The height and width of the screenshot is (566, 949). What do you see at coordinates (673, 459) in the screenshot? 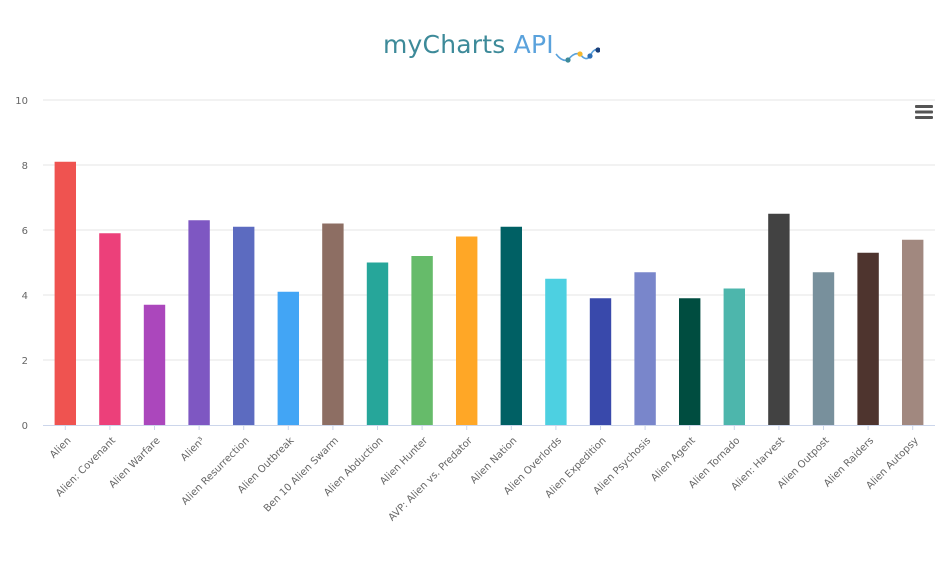
I see `x-tick-label: Alien Agent` at bounding box center [673, 459].